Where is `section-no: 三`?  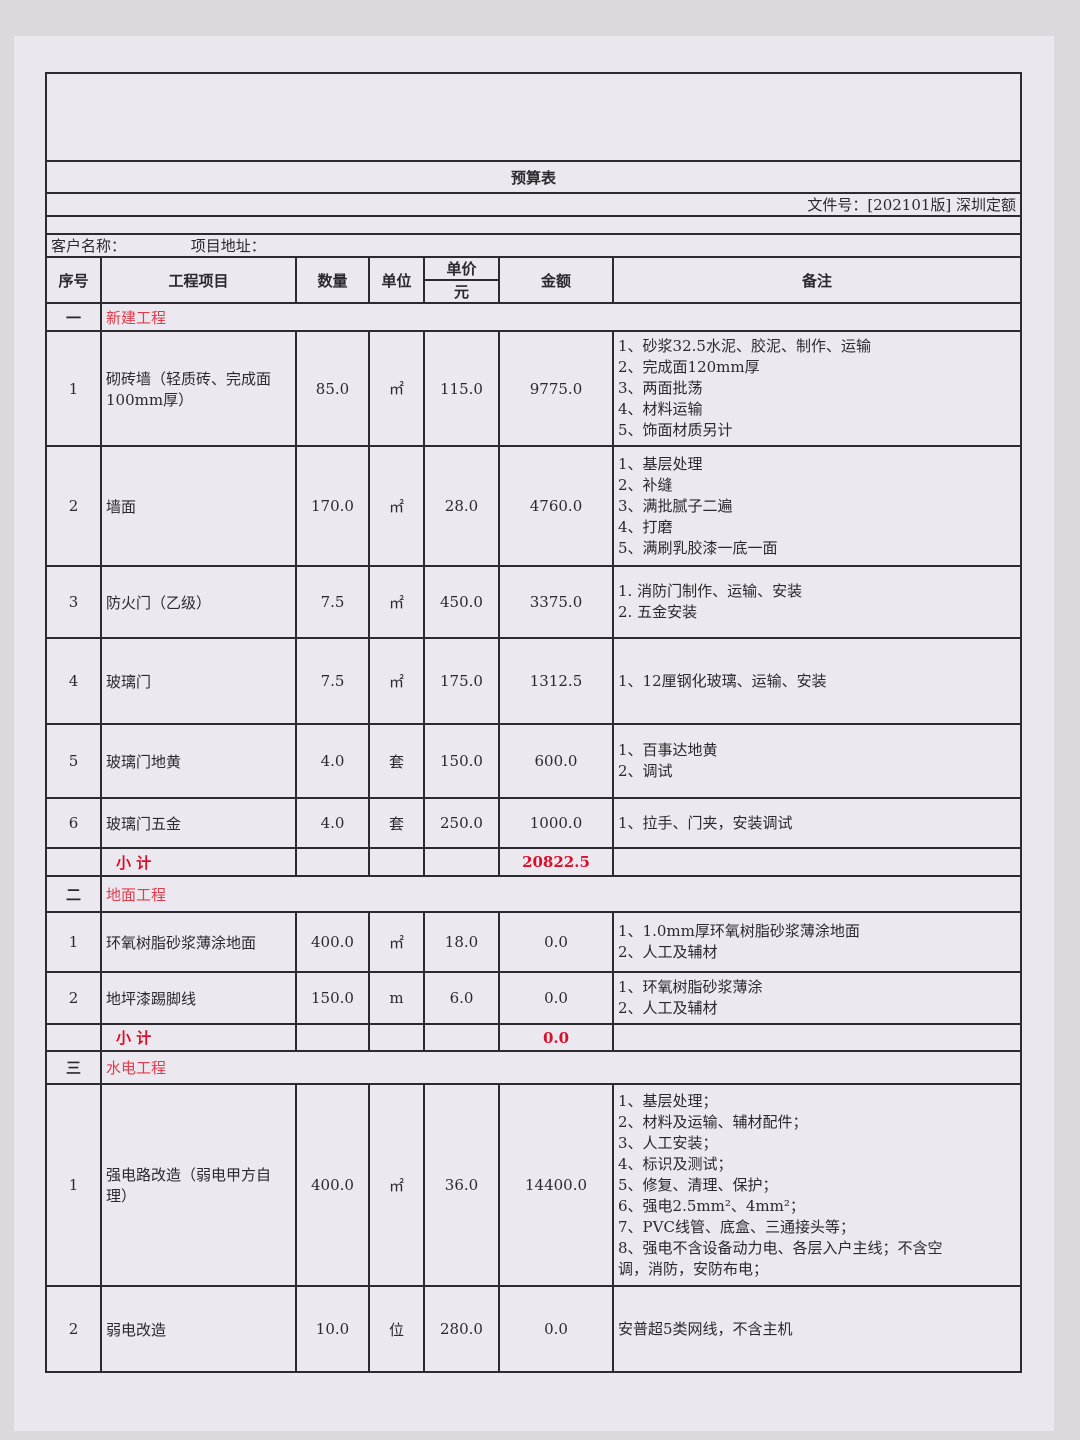
section-no: 三 is located at coordinates (73, 1067).